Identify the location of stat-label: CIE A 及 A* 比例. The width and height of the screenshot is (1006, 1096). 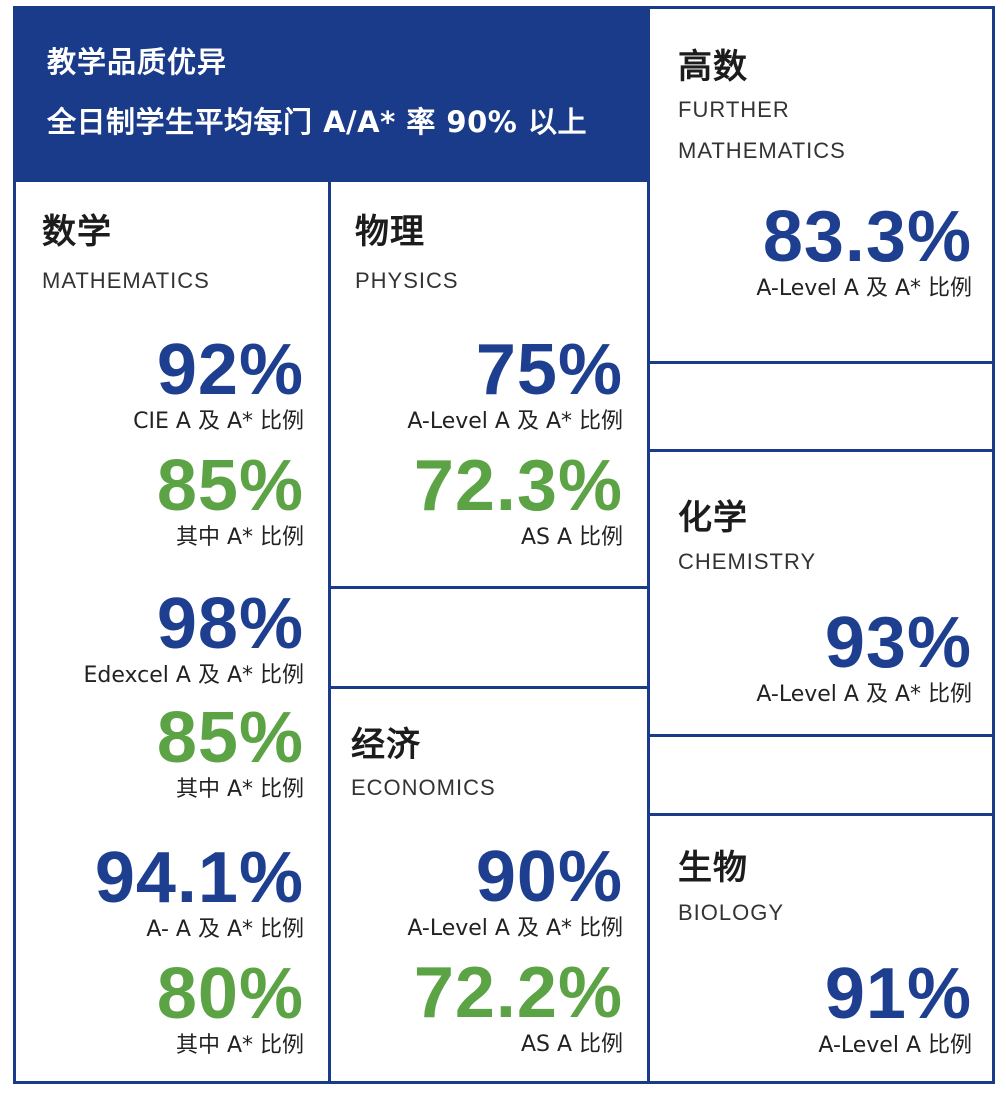
(218, 421).